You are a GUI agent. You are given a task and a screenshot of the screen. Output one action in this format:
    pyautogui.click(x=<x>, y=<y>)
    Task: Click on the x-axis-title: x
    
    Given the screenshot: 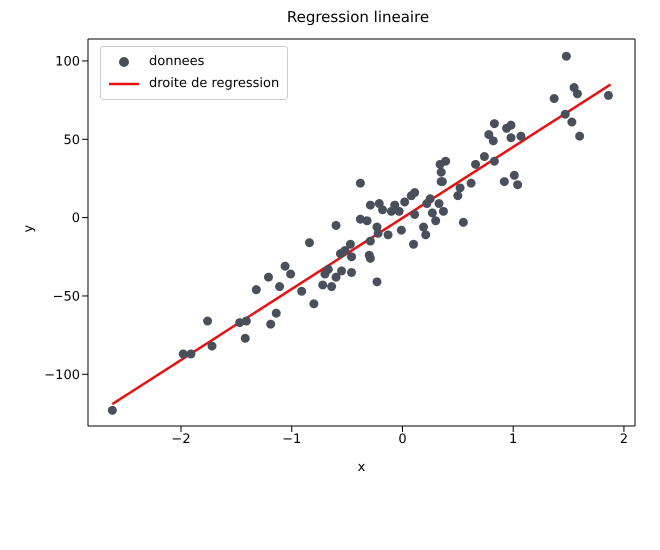 What is the action you would take?
    pyautogui.click(x=362, y=467)
    